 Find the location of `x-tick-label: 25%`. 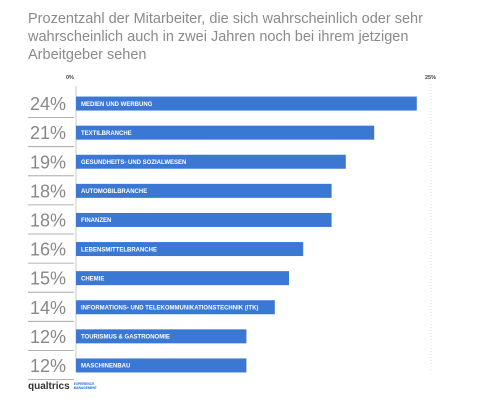

x-tick-label: 25% is located at coordinates (430, 78).